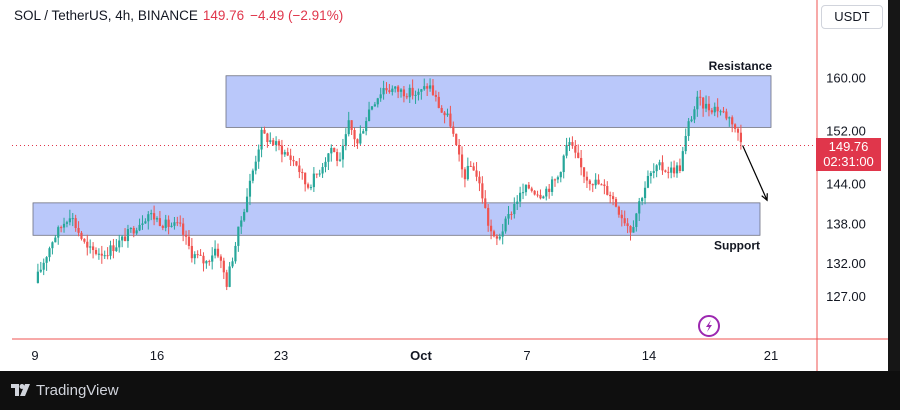  Describe the element at coordinates (450, 390) in the screenshot. I see `footer-bar: TradingView` at that location.